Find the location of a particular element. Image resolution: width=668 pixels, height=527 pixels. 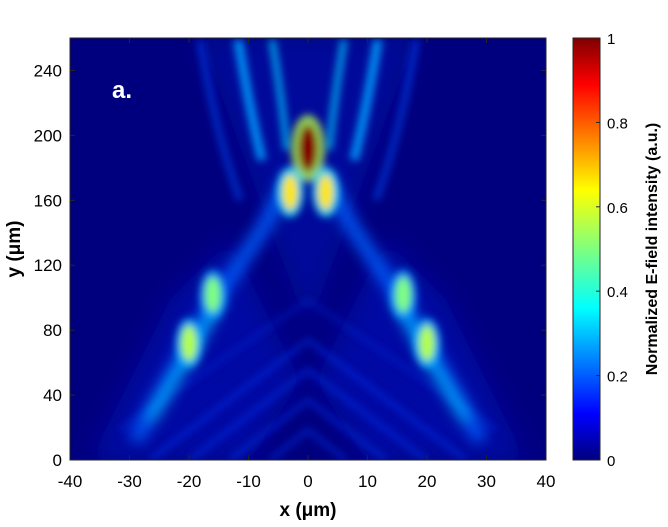

x-tick-label: 30 is located at coordinates (486, 481).